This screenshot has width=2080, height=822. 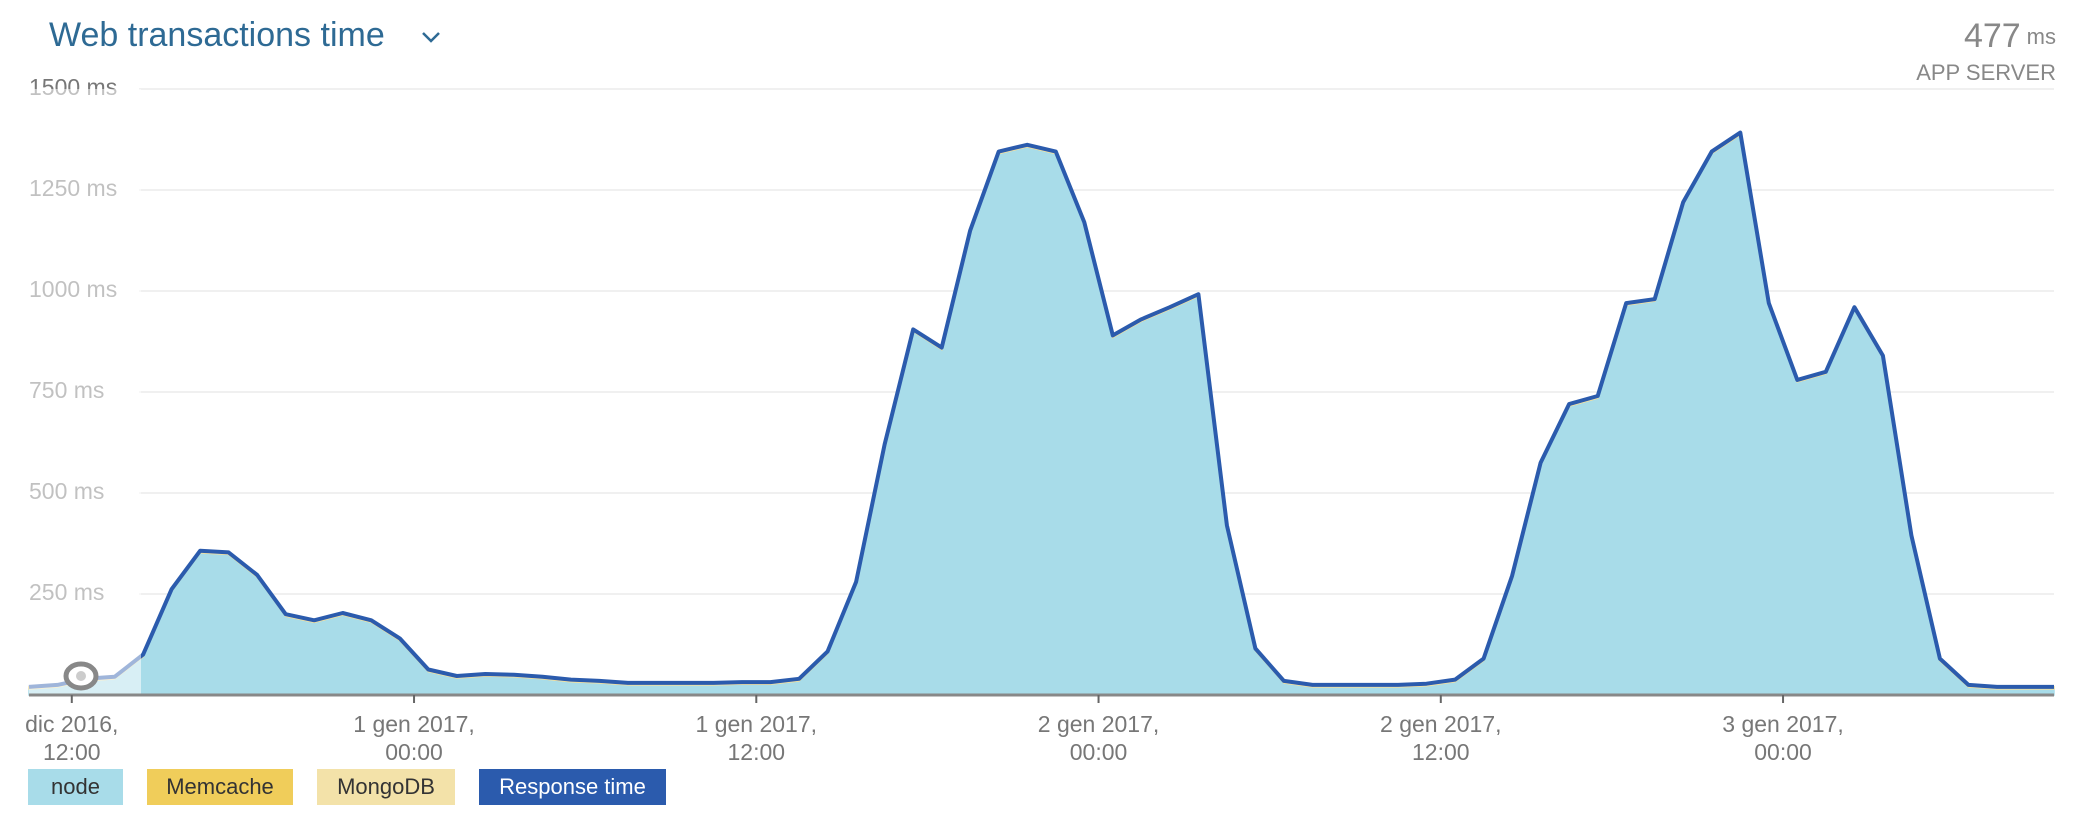 What do you see at coordinates (1783, 738) in the screenshot?
I see `x-tick-label: 3 gen 2017, 00:00` at bounding box center [1783, 738].